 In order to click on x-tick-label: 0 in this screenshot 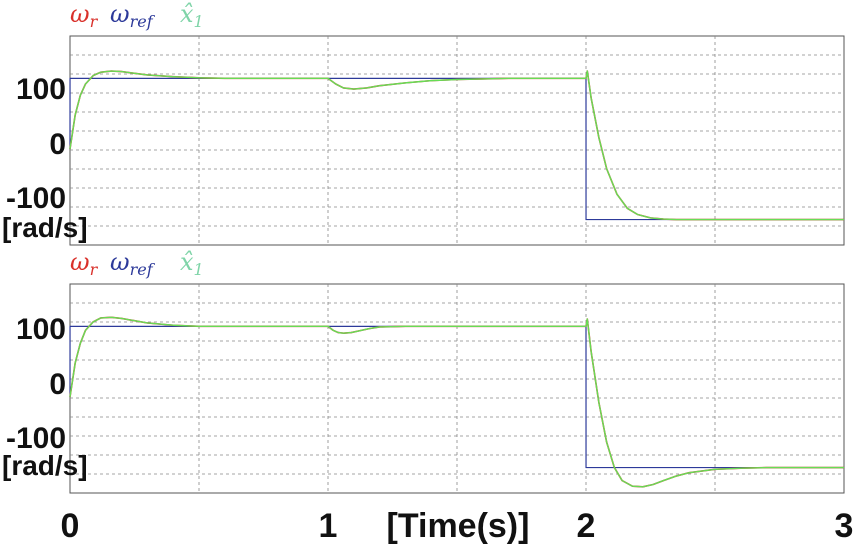, I will do `click(70, 526)`.